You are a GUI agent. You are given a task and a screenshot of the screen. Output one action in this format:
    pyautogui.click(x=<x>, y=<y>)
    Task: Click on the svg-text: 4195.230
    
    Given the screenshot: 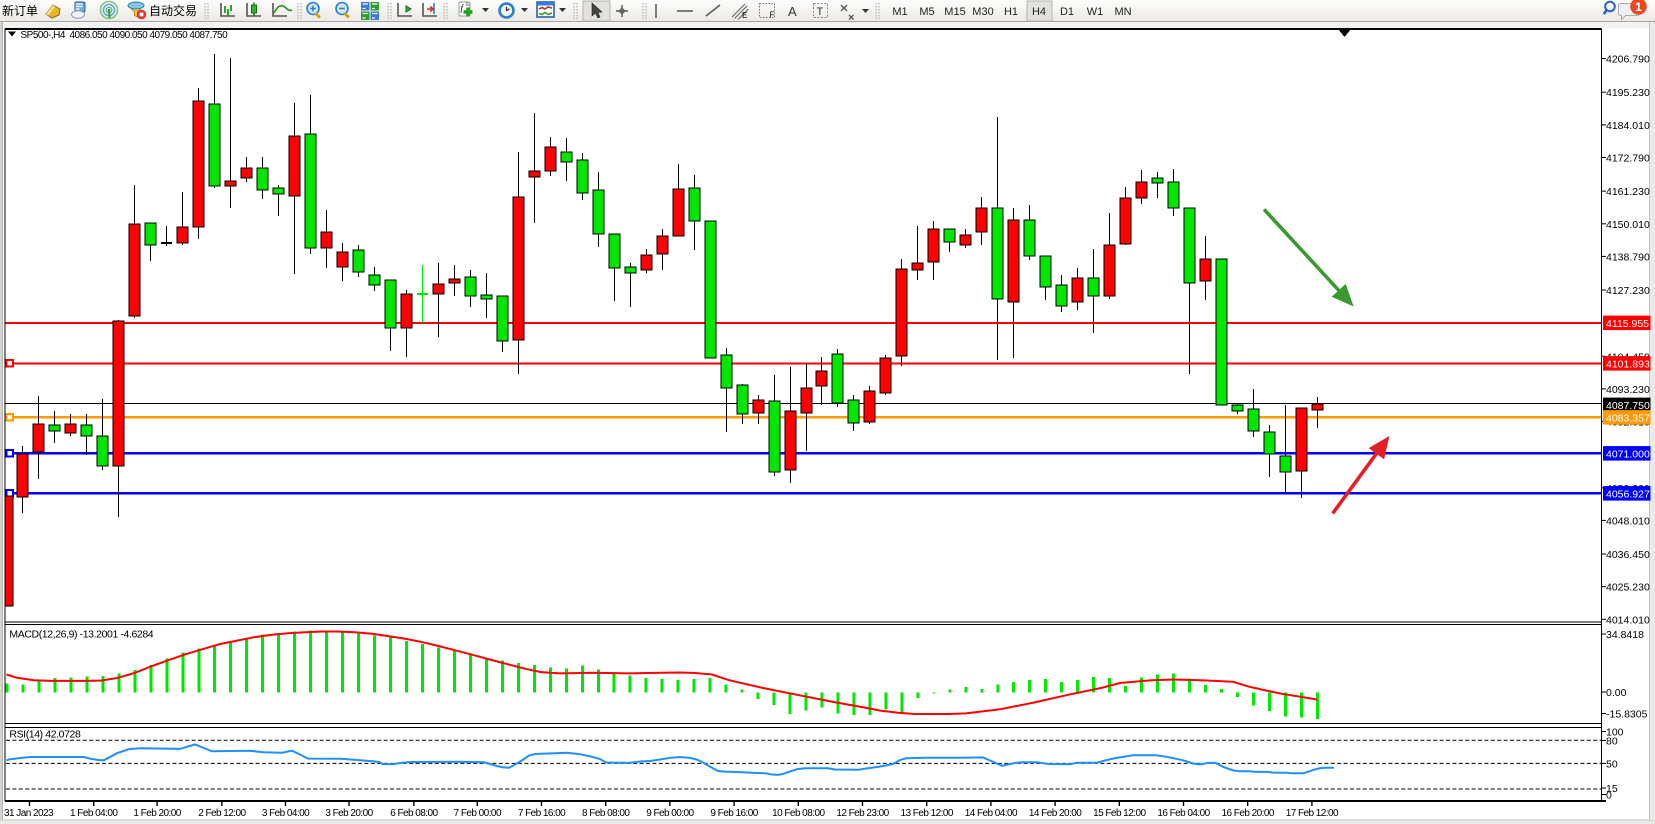 What is the action you would take?
    pyautogui.click(x=1628, y=93)
    